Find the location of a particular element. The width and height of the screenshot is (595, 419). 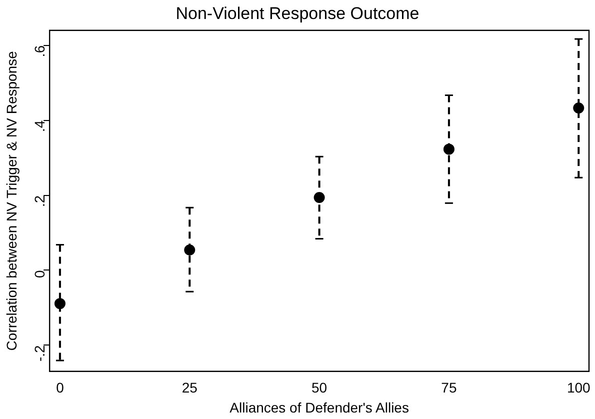

x-tick-label: 25 is located at coordinates (190, 388).